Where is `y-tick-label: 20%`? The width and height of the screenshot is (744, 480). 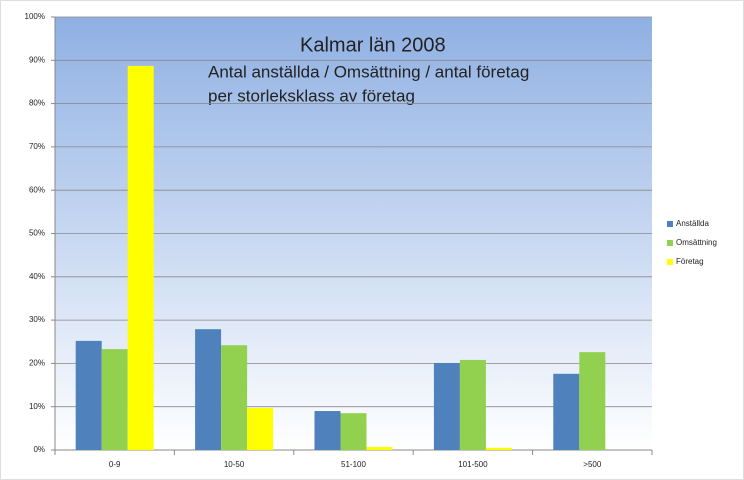
y-tick-label: 20% is located at coordinates (37, 363).